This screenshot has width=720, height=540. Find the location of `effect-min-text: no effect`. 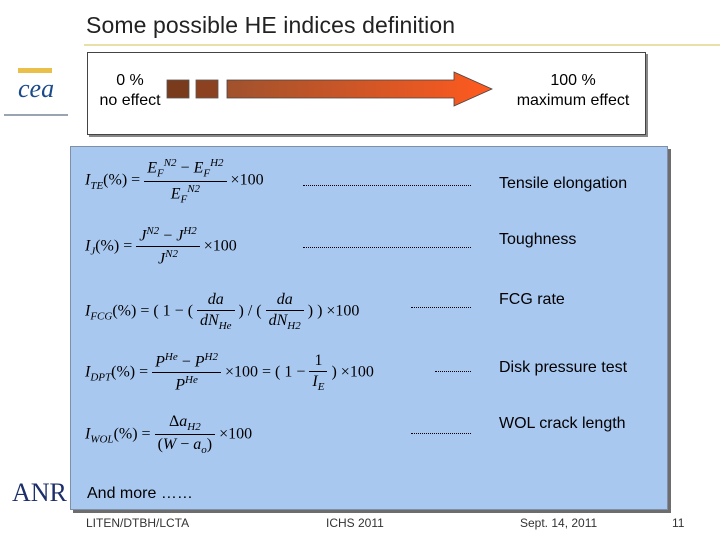

effect-min-text: no effect is located at coordinates (130, 100).